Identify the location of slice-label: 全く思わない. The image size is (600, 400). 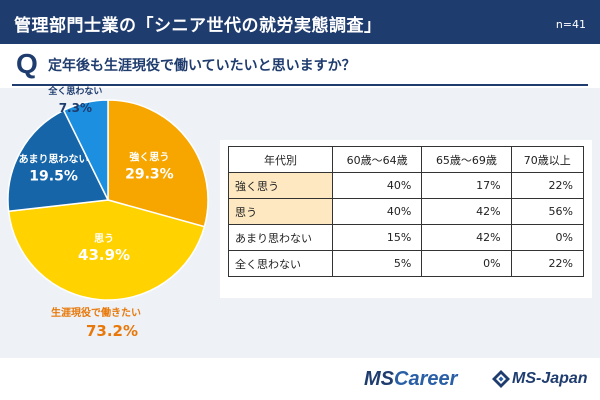
(74, 91).